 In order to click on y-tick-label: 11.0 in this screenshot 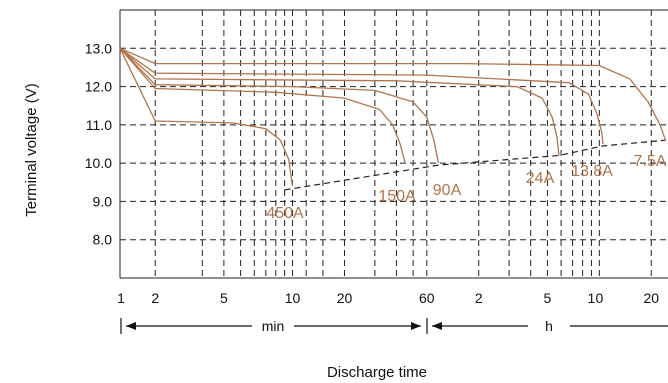, I will do `click(99, 125)`.